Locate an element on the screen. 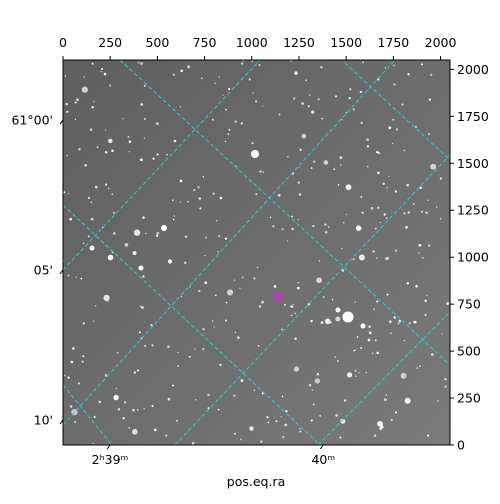 The width and height of the screenshot is (500, 504). y-tick-label: 1750 is located at coordinates (473, 116).